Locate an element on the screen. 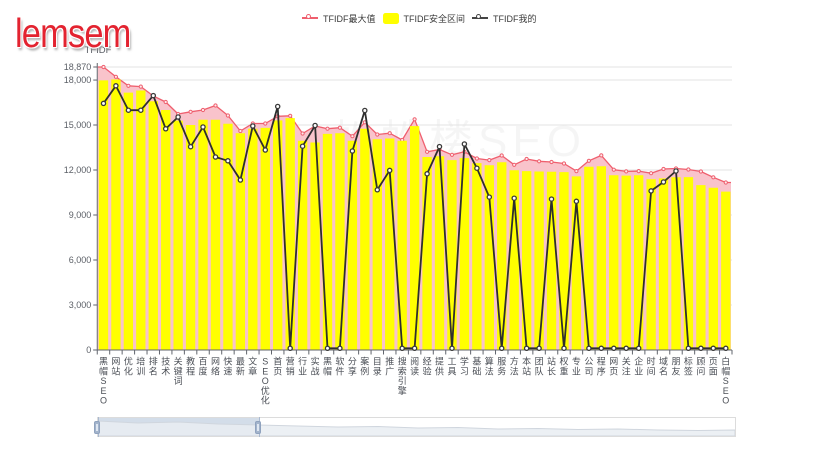 The image size is (840, 464). svg-text: 15,000 is located at coordinates (78, 125).